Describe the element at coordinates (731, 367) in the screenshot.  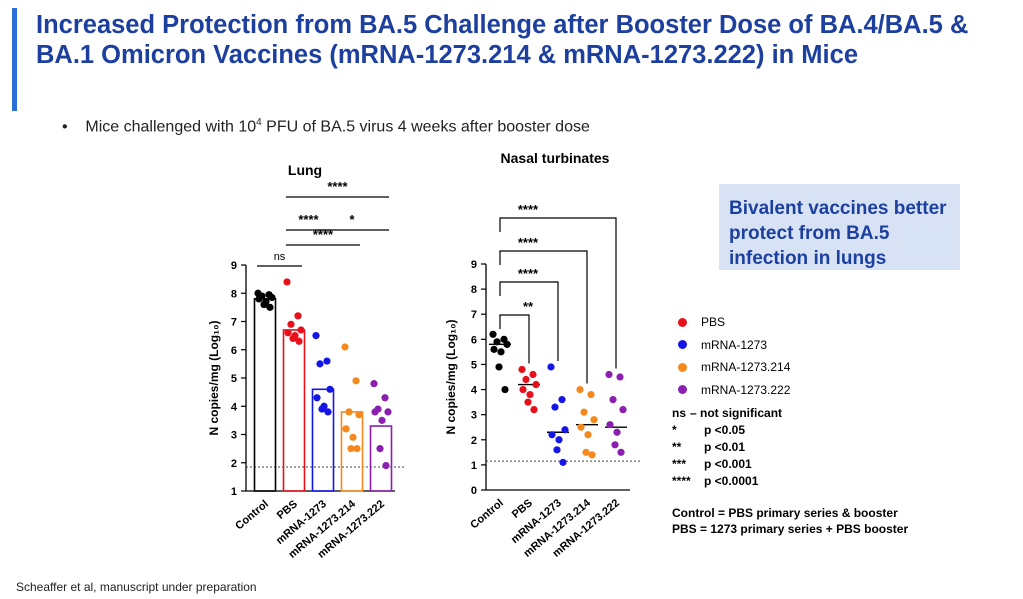
I see `legend-item: mRNA-1273.214` at that location.